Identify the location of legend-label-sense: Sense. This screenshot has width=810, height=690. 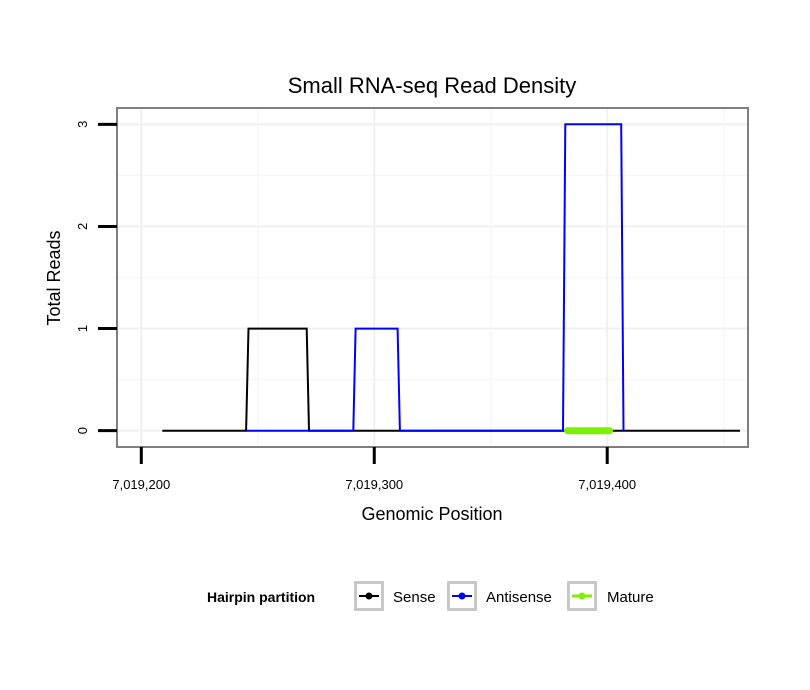
(414, 597).